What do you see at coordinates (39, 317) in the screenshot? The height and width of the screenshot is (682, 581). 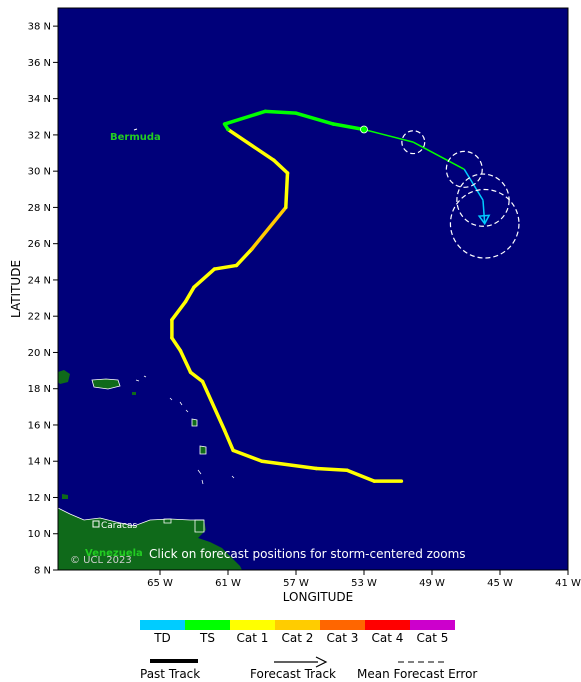 I see `lat-tick-label: 22 N` at bounding box center [39, 317].